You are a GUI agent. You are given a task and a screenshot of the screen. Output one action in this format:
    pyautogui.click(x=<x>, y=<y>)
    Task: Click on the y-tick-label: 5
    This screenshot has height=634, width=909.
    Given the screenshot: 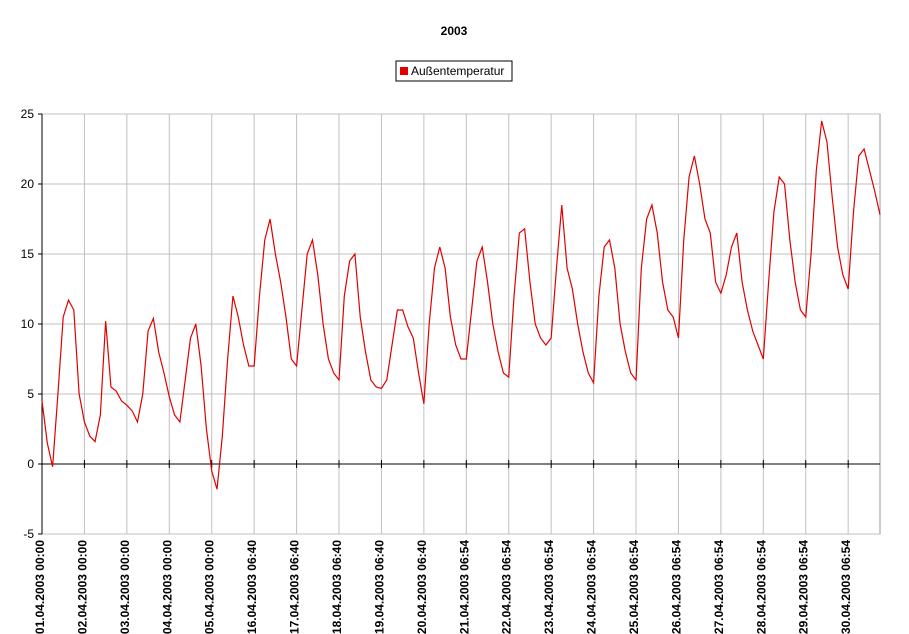 What is the action you would take?
    pyautogui.click(x=30, y=394)
    